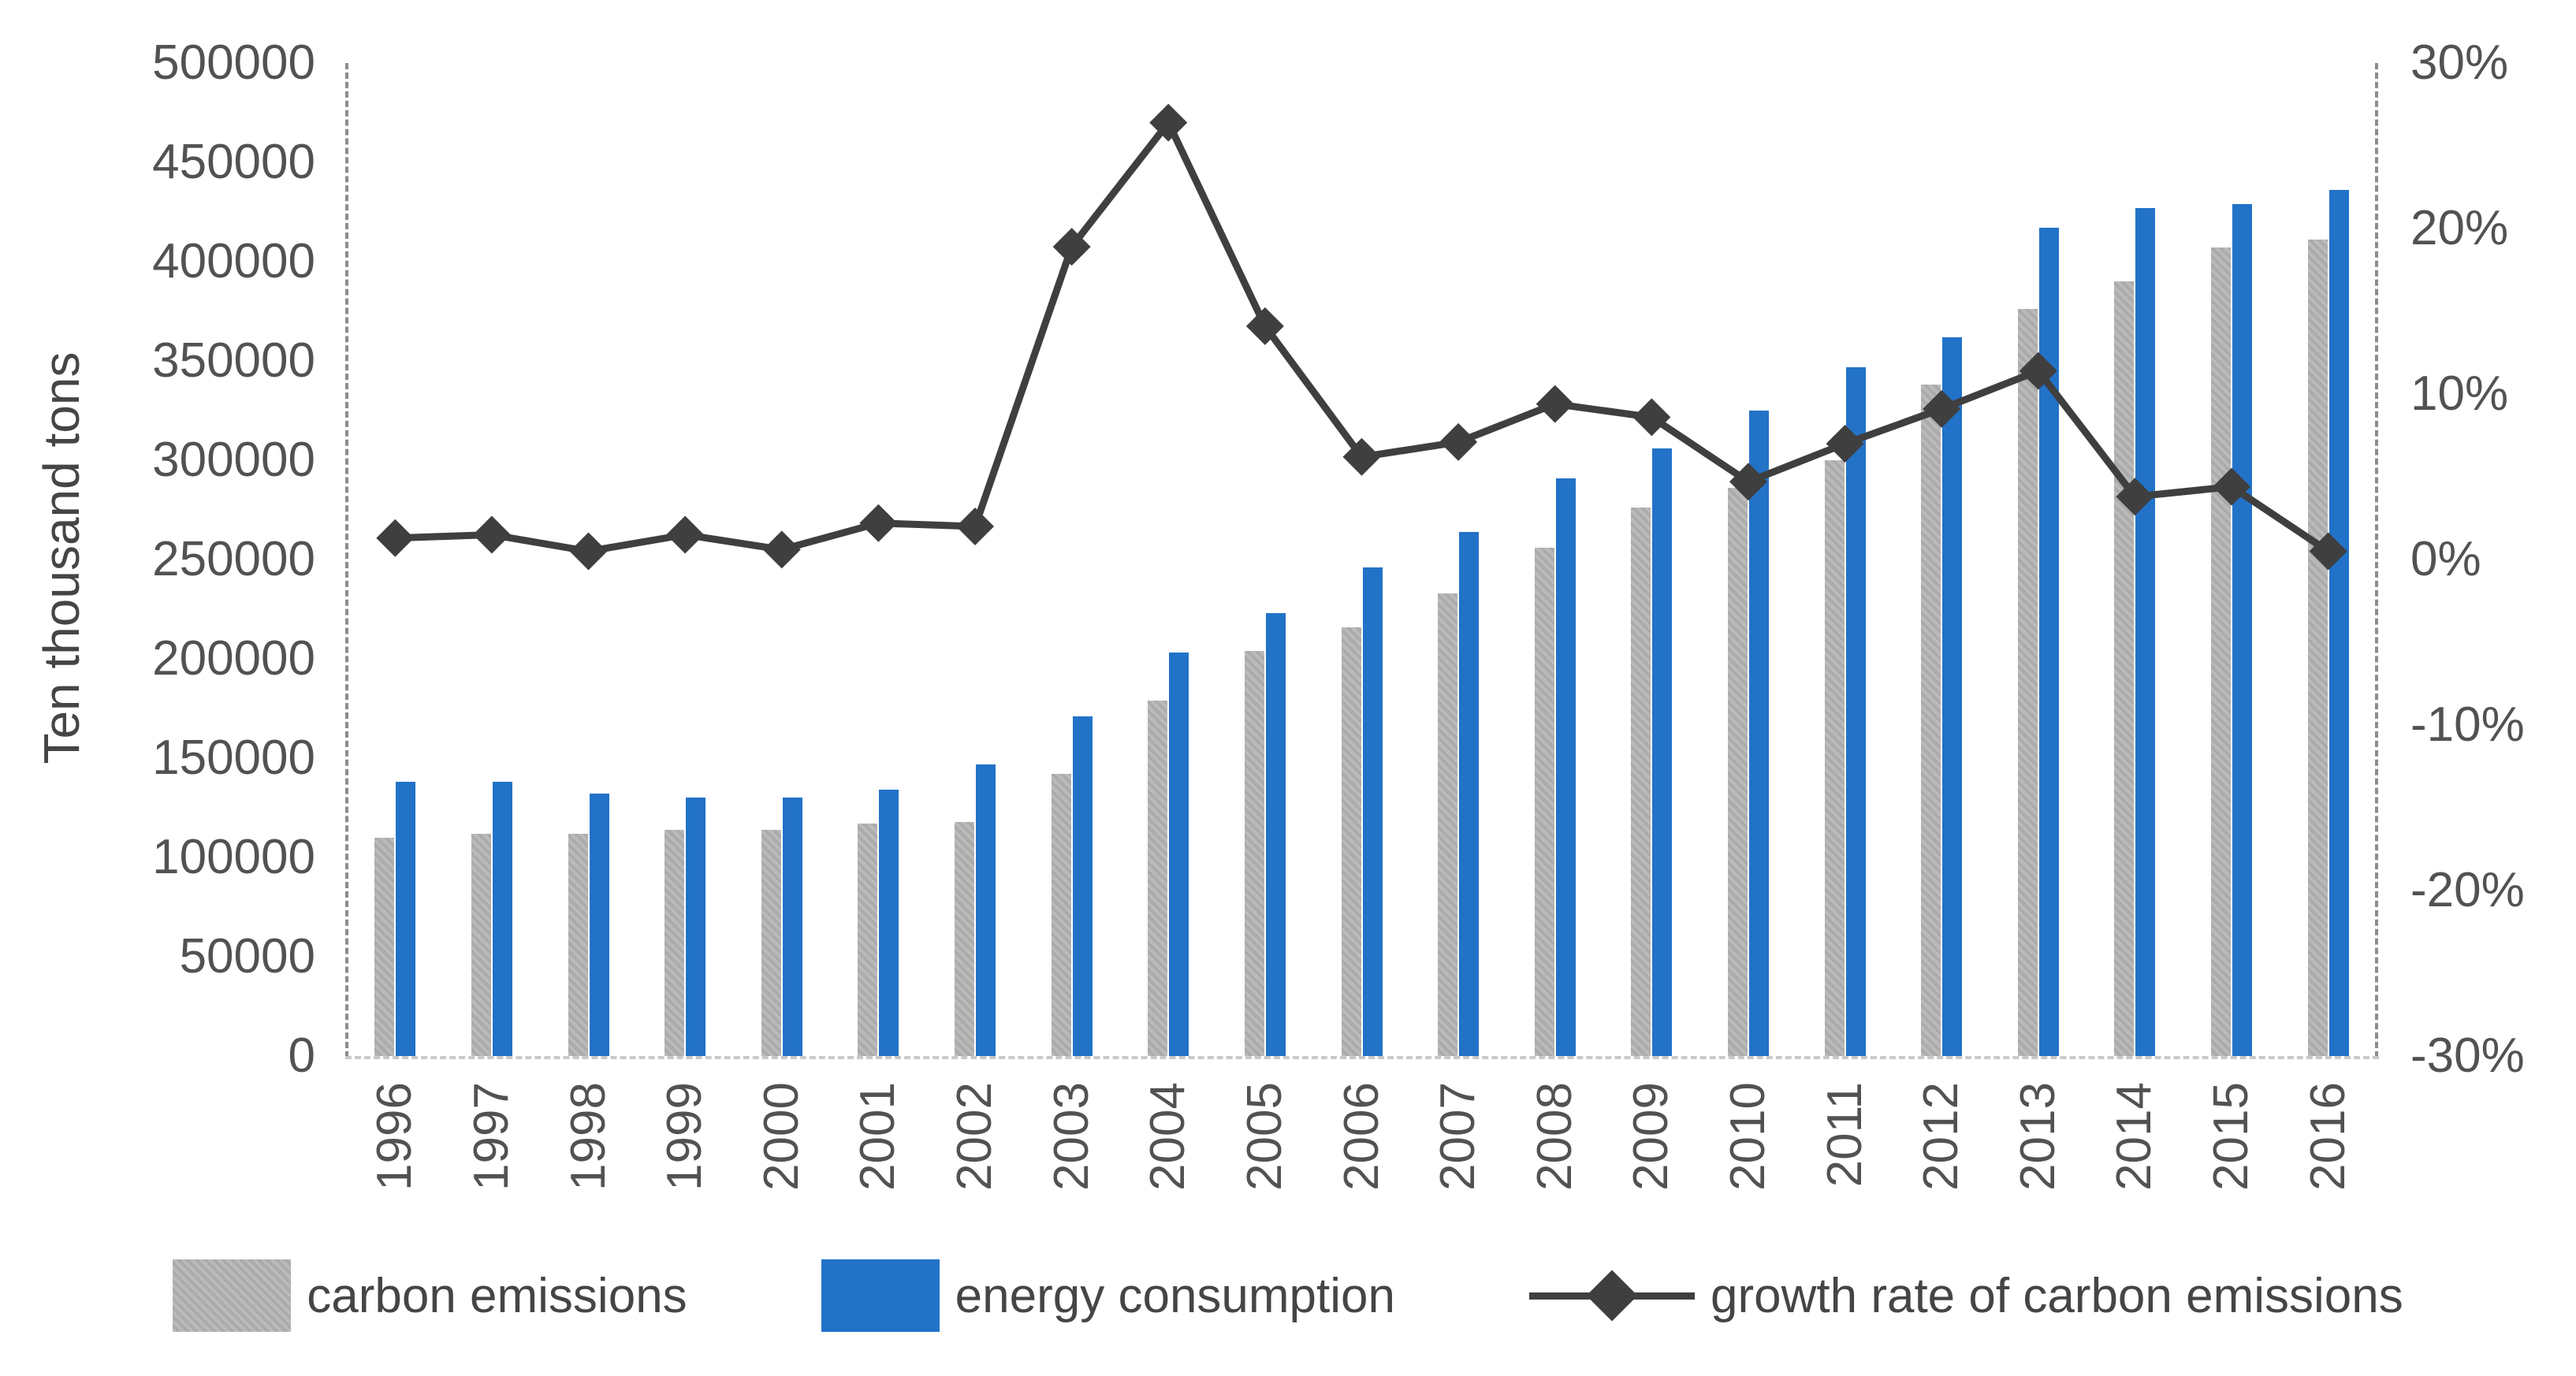 The height and width of the screenshot is (1376, 2576). What do you see at coordinates (1254, 853) in the screenshot?
I see `bar-carbon-emissions-2005` at bounding box center [1254, 853].